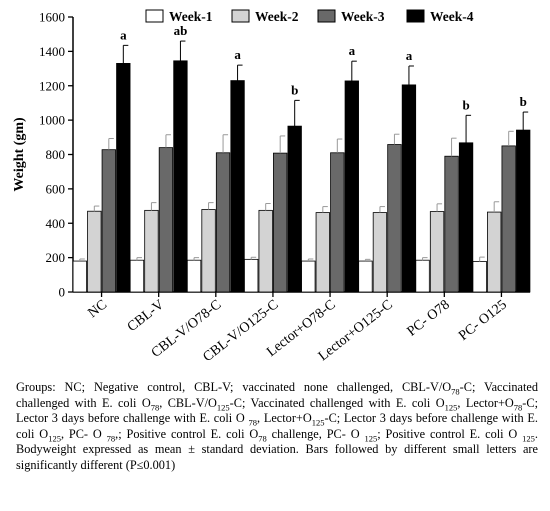 Image resolution: width=550 pixels, height=511 pixels. I want to click on legend-label: Week-1, so click(191, 16).